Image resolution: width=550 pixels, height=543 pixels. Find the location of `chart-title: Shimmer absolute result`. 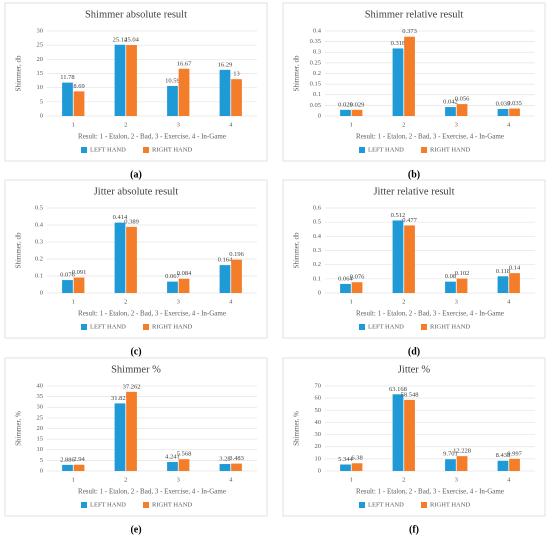

chart-title: Shimmer absolute result is located at coordinates (136, 14).